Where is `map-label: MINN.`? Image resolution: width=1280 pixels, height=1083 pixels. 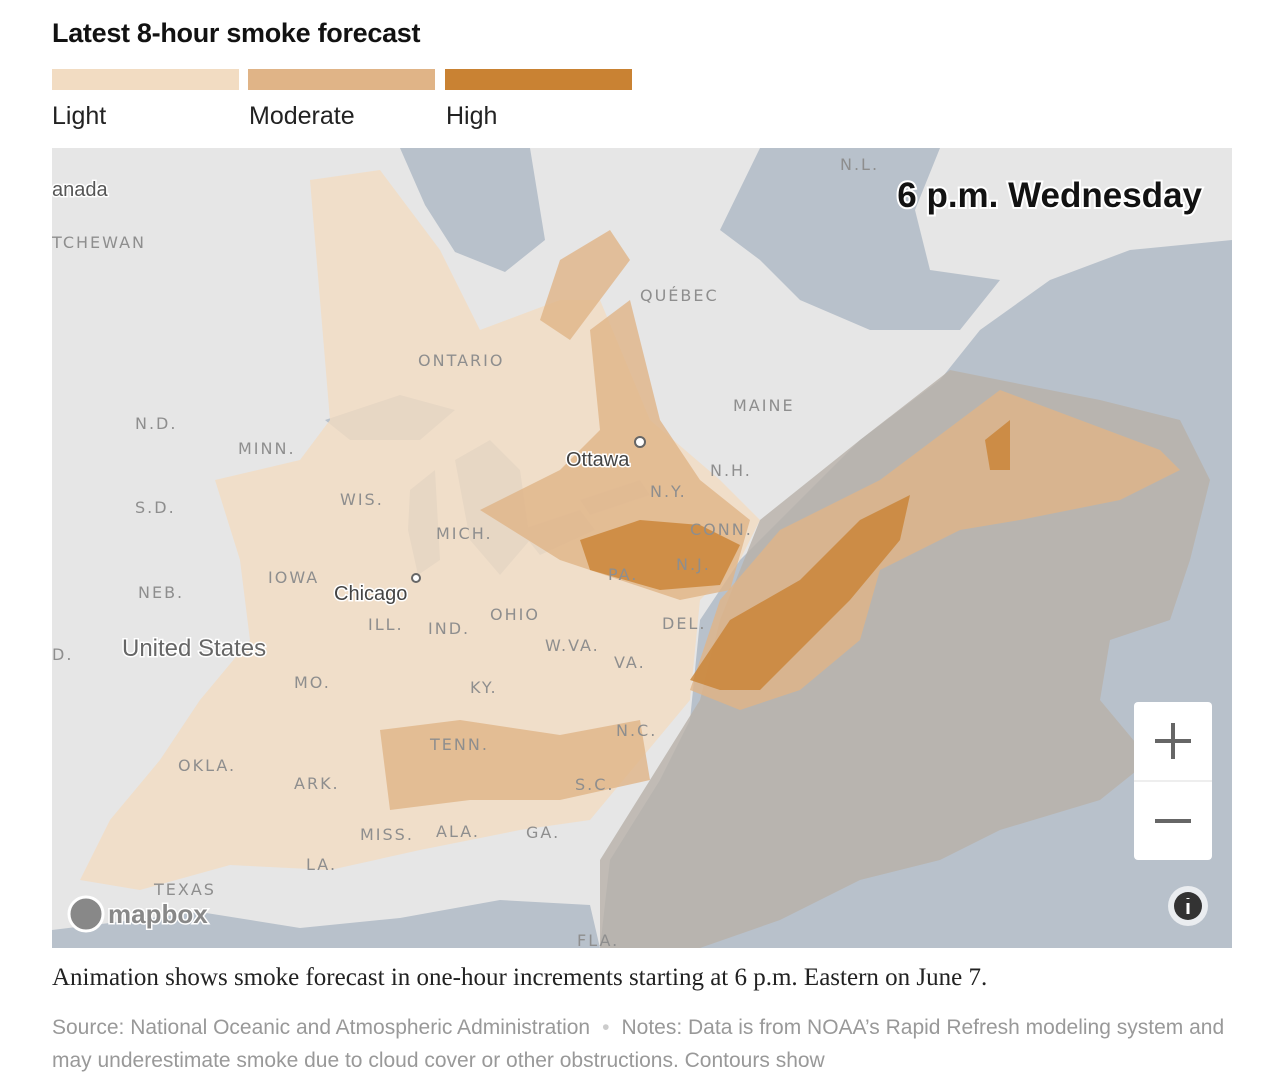 map-label: MINN. is located at coordinates (267, 448).